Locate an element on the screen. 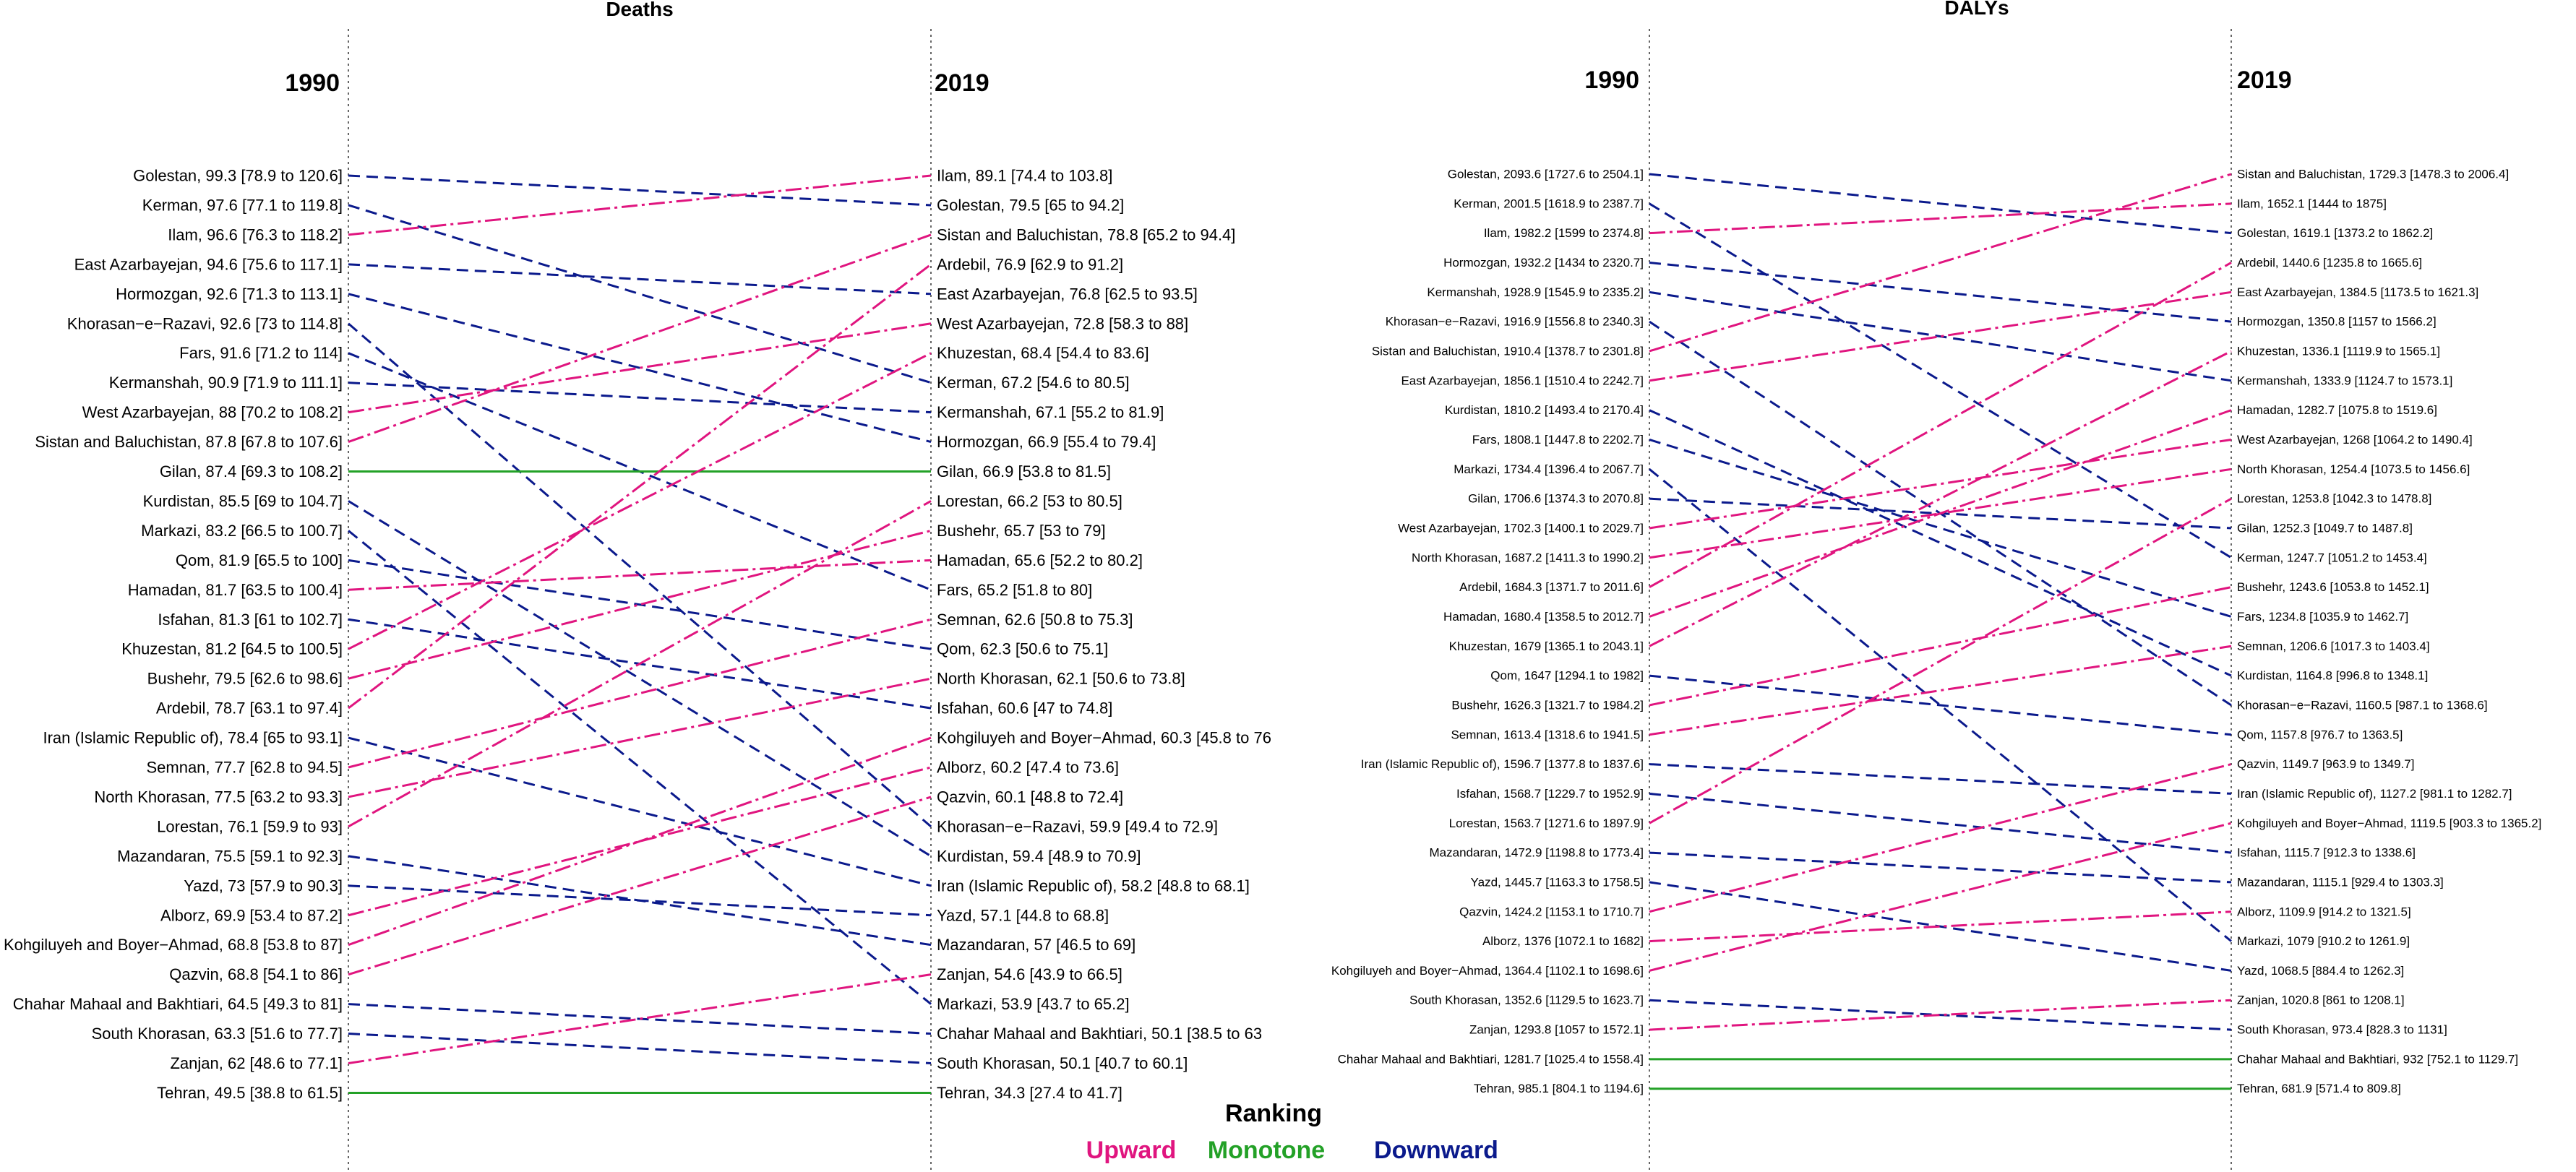 The width and height of the screenshot is (2576, 1172). dalys-left-label-lorestan: Lorestan, 1563.7 [1271.6 to 1897.9] is located at coordinates (1546, 823).